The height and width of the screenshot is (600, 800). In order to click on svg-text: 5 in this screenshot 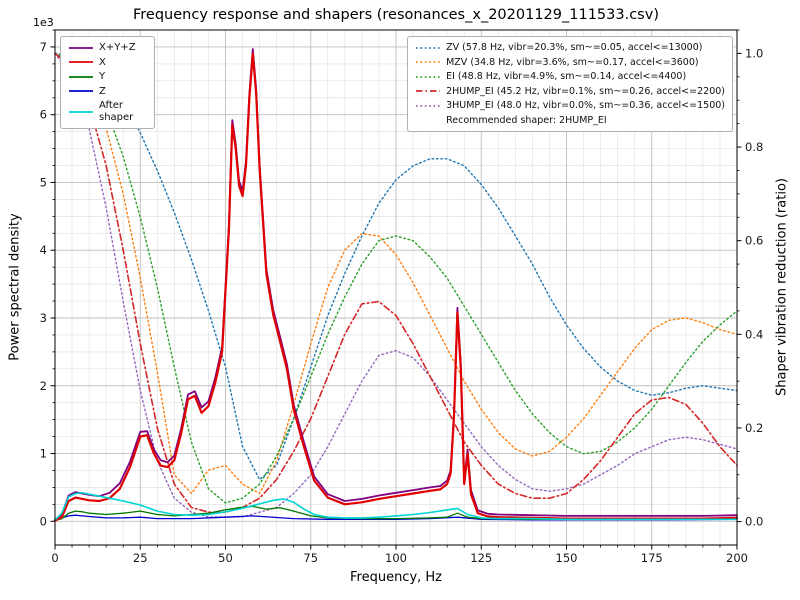, I will do `click(43, 182)`.